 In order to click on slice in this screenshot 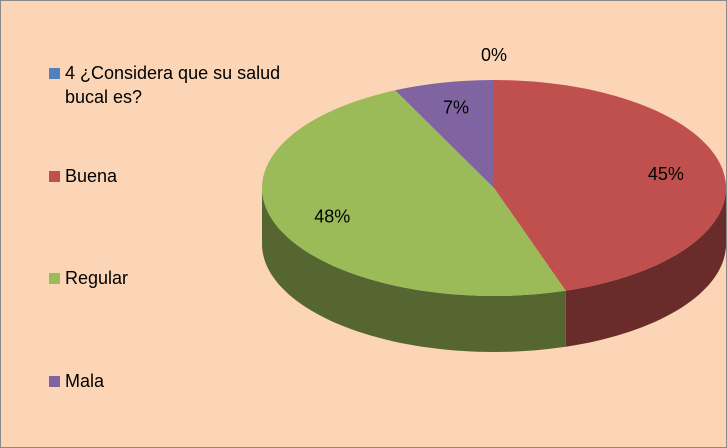, I will do `click(444, 134)`.